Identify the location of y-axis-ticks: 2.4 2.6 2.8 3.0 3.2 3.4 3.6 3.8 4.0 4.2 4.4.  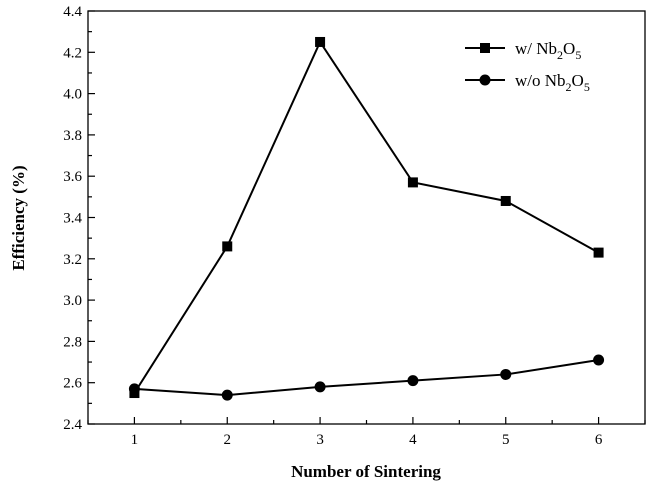
(79, 218).